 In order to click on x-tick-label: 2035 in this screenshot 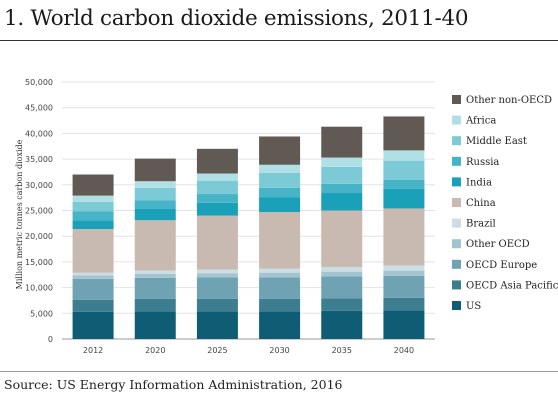, I will do `click(342, 350)`.